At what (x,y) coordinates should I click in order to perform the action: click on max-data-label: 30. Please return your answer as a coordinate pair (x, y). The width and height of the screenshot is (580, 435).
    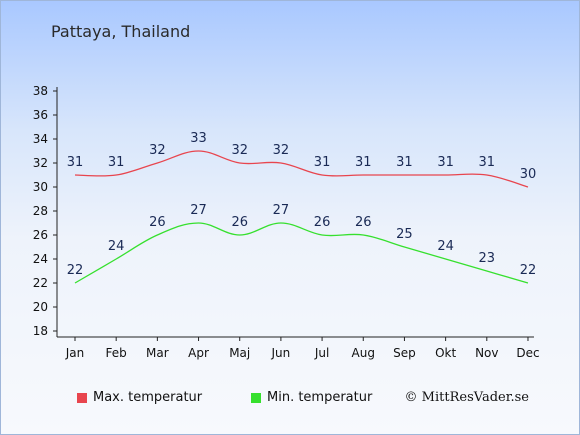
    Looking at the image, I should click on (528, 174).